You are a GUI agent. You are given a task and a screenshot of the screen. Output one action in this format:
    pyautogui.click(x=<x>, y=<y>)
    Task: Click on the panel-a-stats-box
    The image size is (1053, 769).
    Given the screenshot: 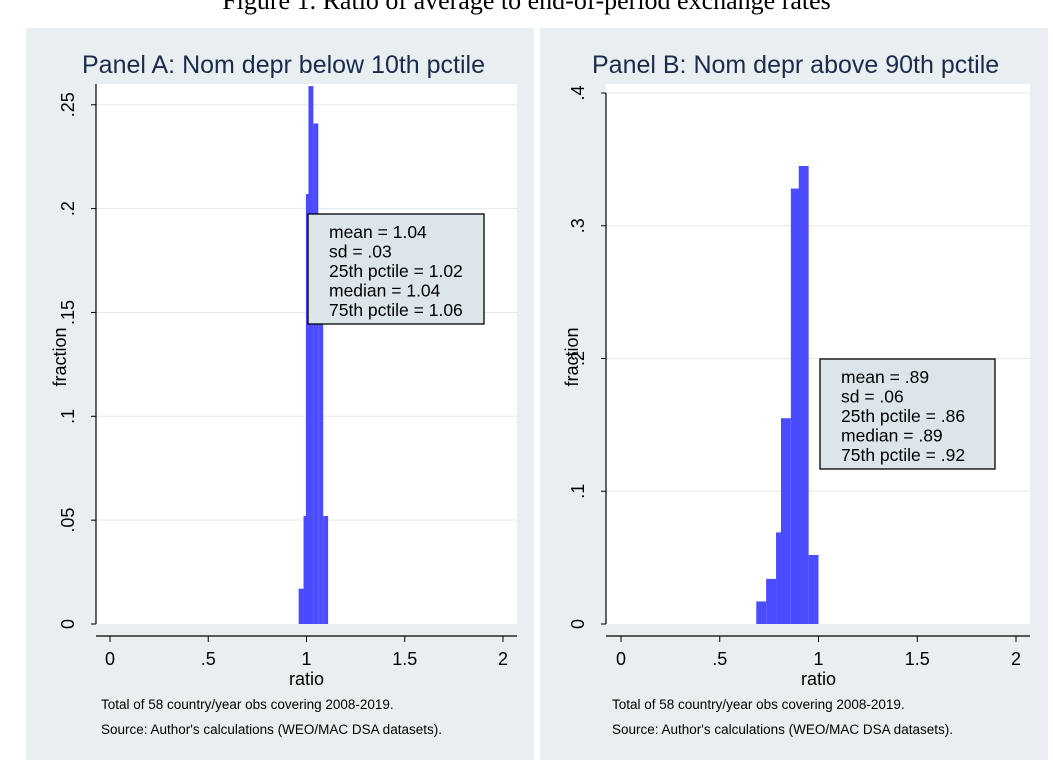 What is the action you would take?
    pyautogui.click(x=396, y=269)
    